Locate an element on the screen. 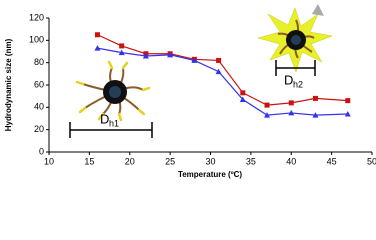 This screenshot has height=240, width=376. y-tick-label: 0 is located at coordinates (41, 151).